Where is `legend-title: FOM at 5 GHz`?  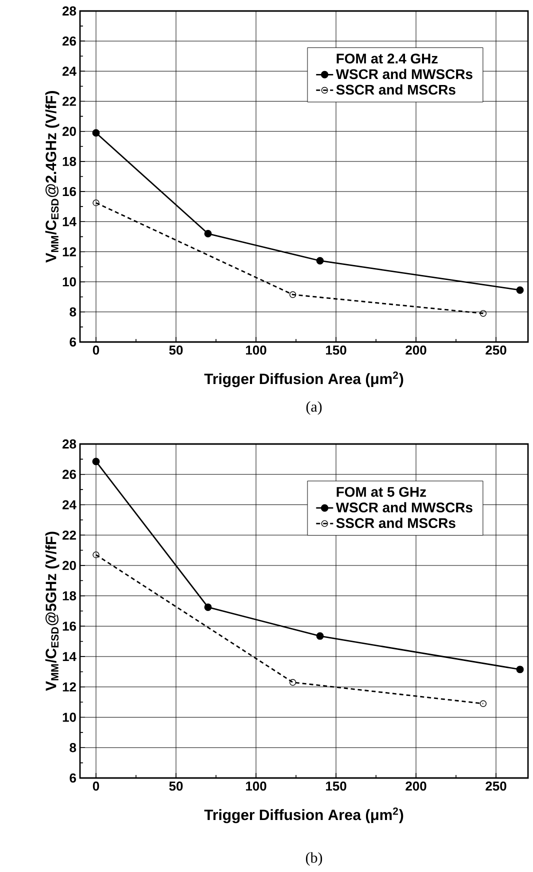
legend-title: FOM at 5 GHz is located at coordinates (381, 491).